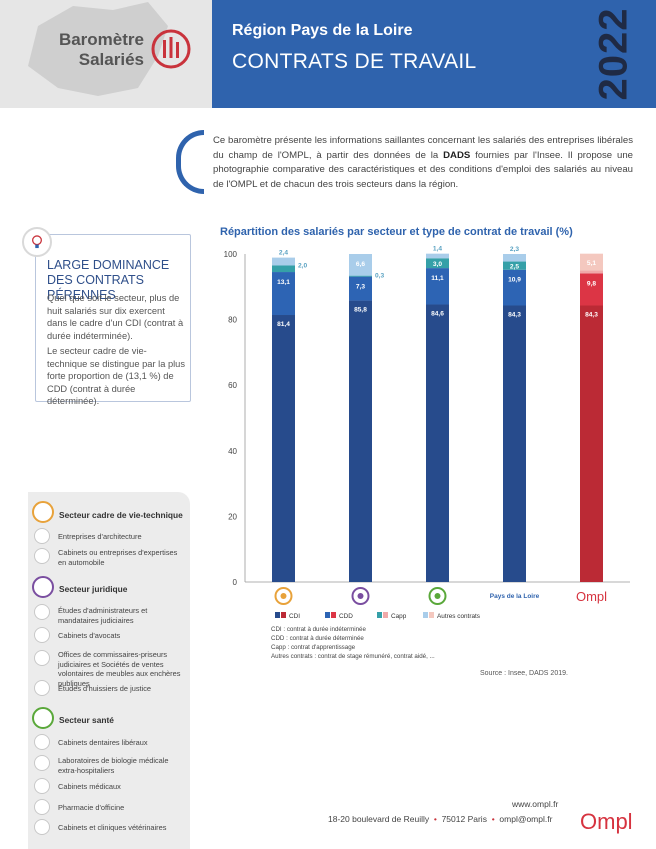 The image size is (656, 849). Describe the element at coordinates (42, 688) in the screenshot. I see `huissiers-icon` at that location.